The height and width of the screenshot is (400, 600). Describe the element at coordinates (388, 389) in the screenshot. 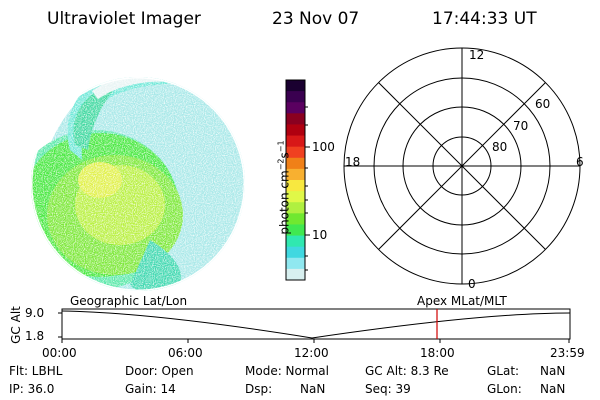

I see `seq-info: Seq: 39` at that location.